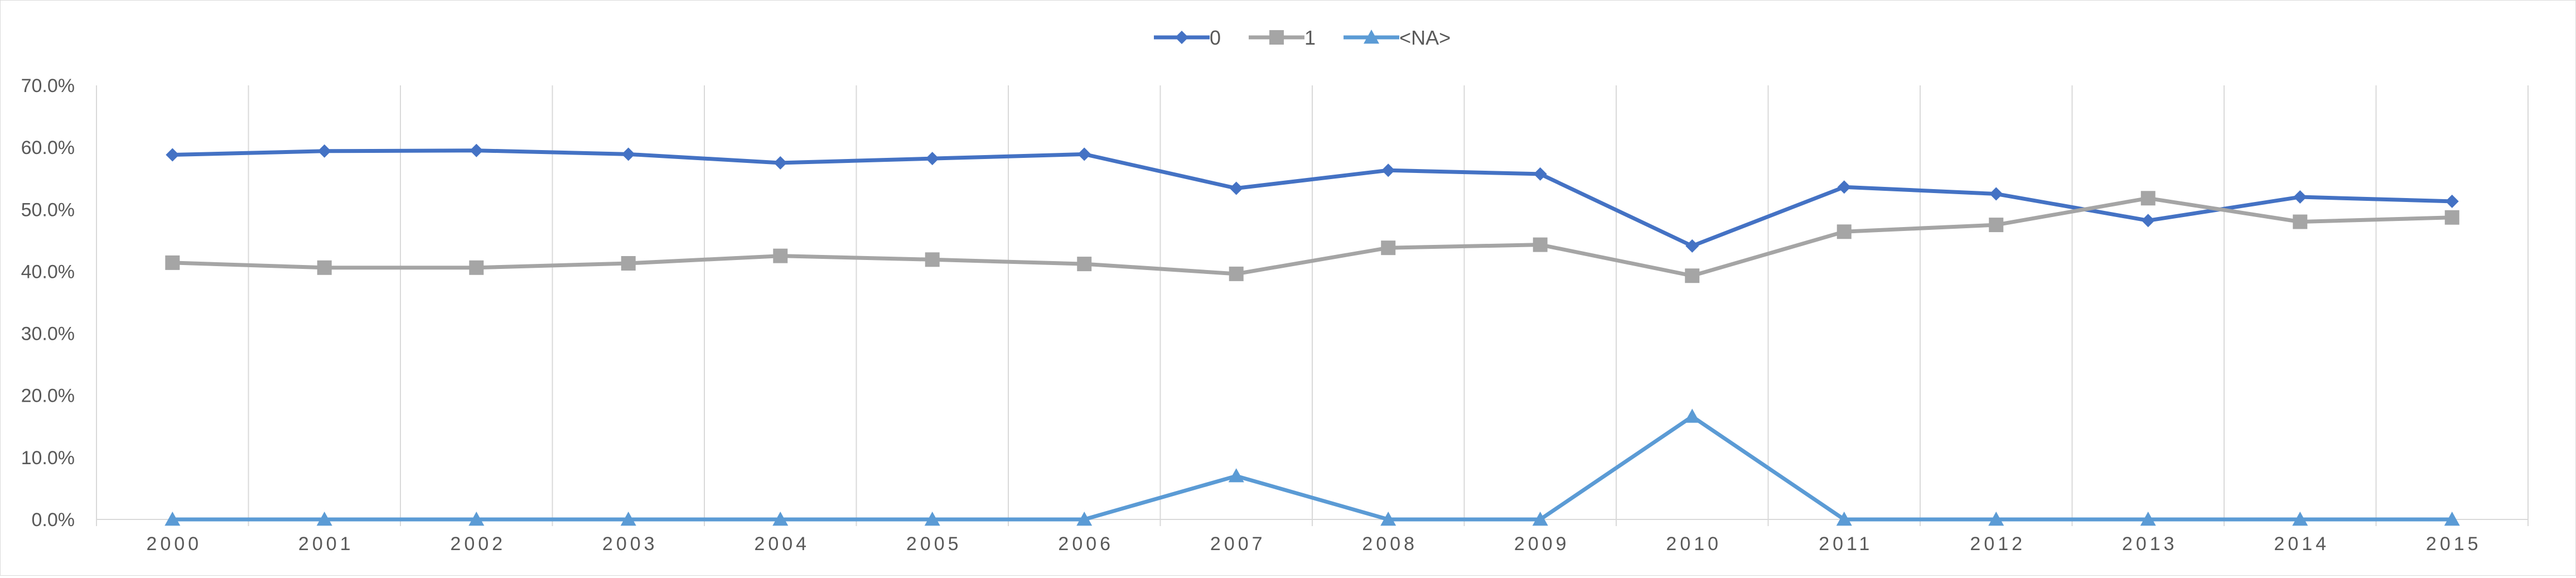  I want to click on legend: 0 1 <NA>, so click(1302, 37).